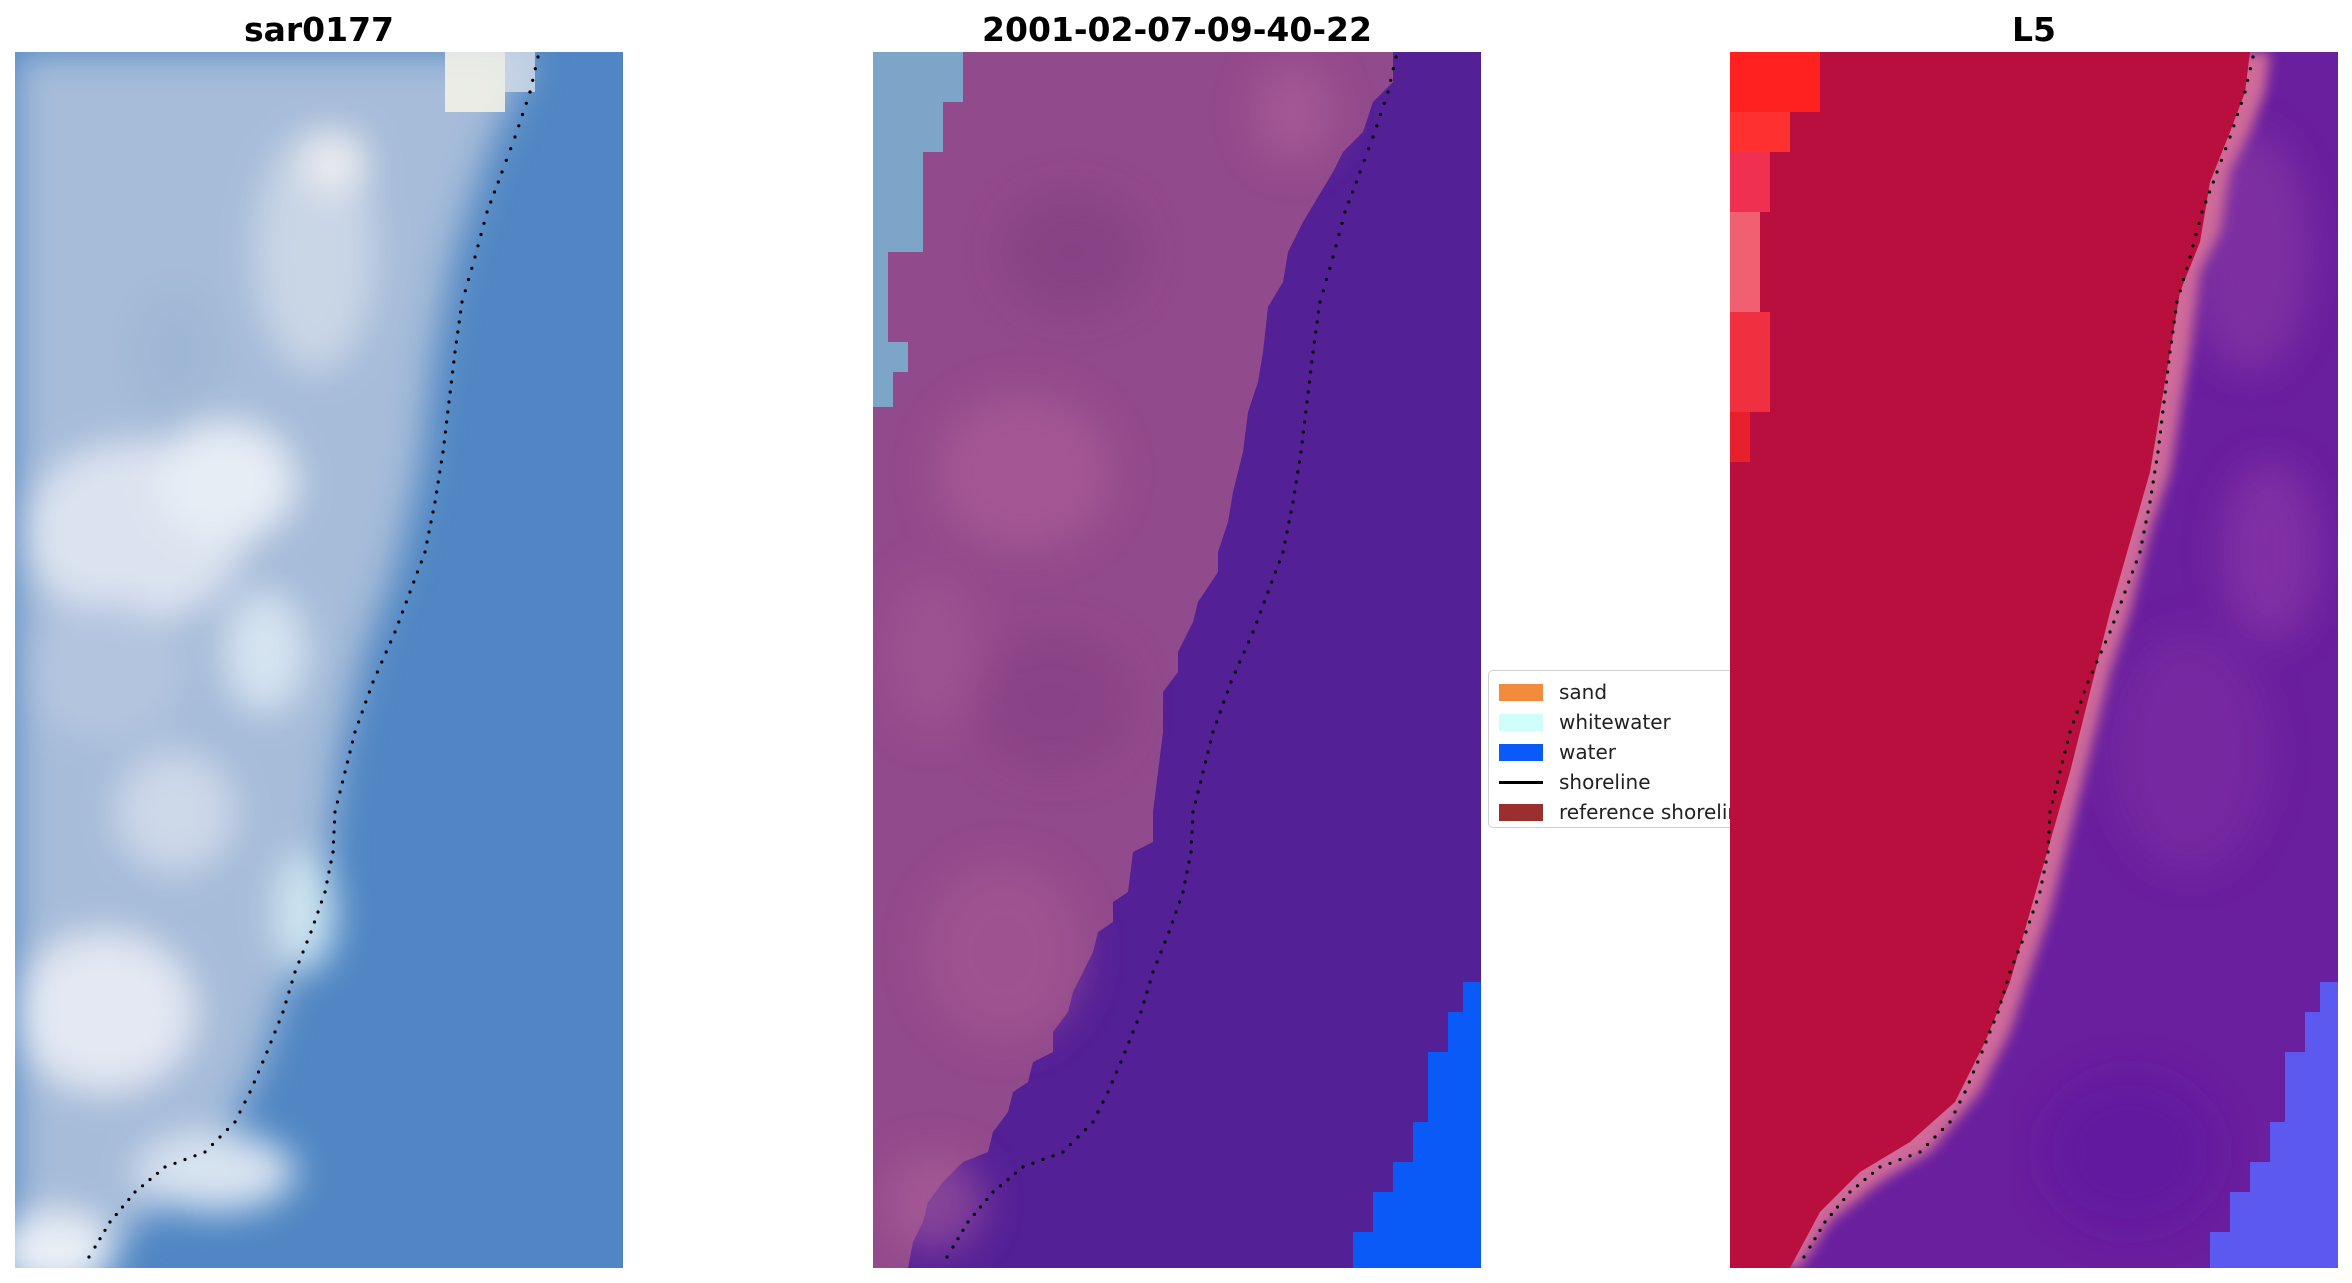  I want to click on legend-swatch-water, so click(1521, 752).